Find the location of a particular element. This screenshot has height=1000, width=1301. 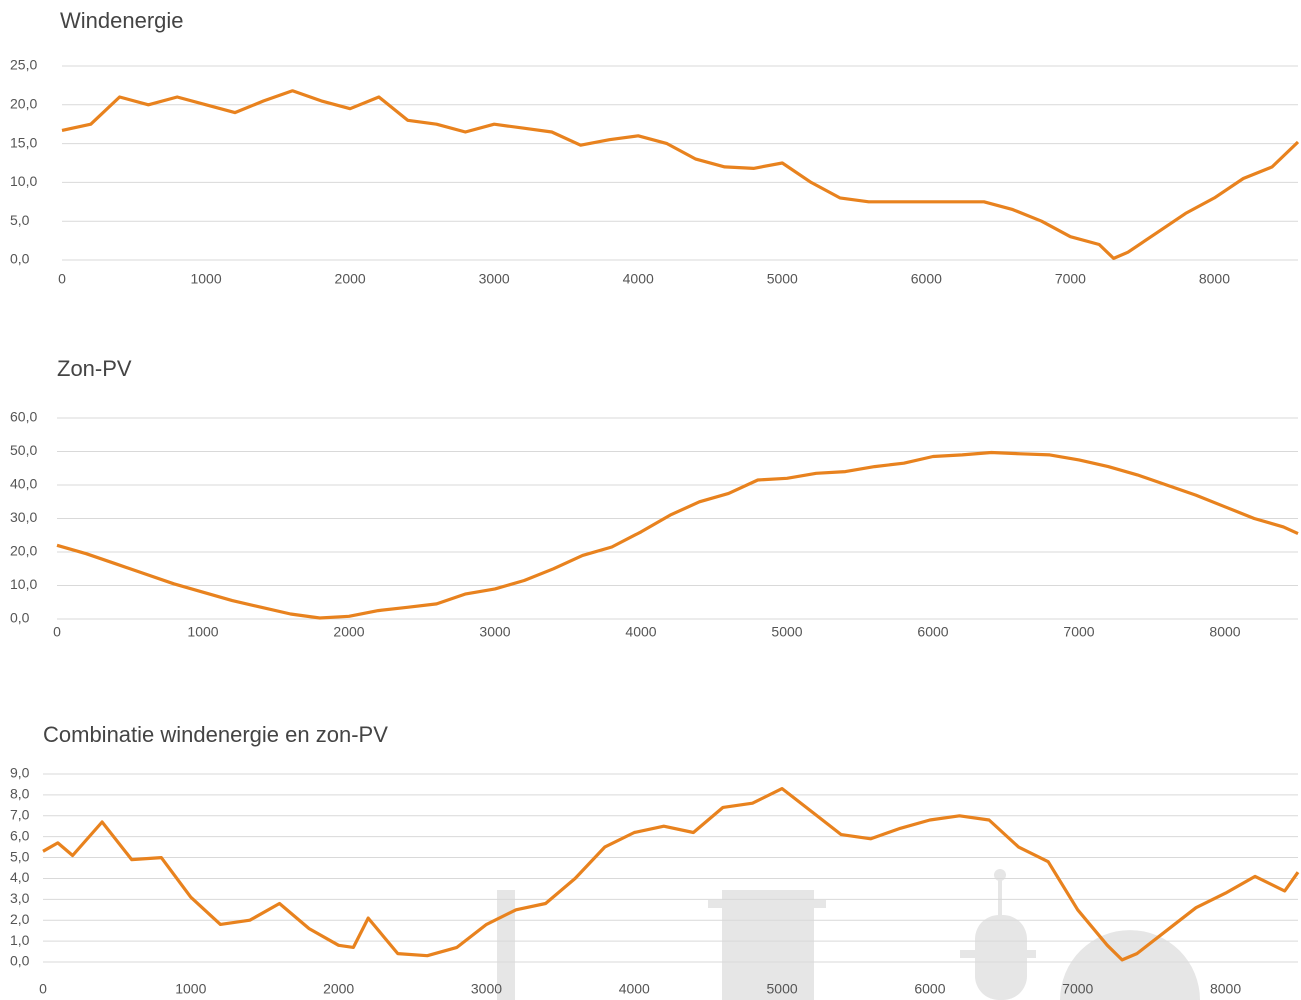

y-tick-label: 4,0 is located at coordinates (20, 877).